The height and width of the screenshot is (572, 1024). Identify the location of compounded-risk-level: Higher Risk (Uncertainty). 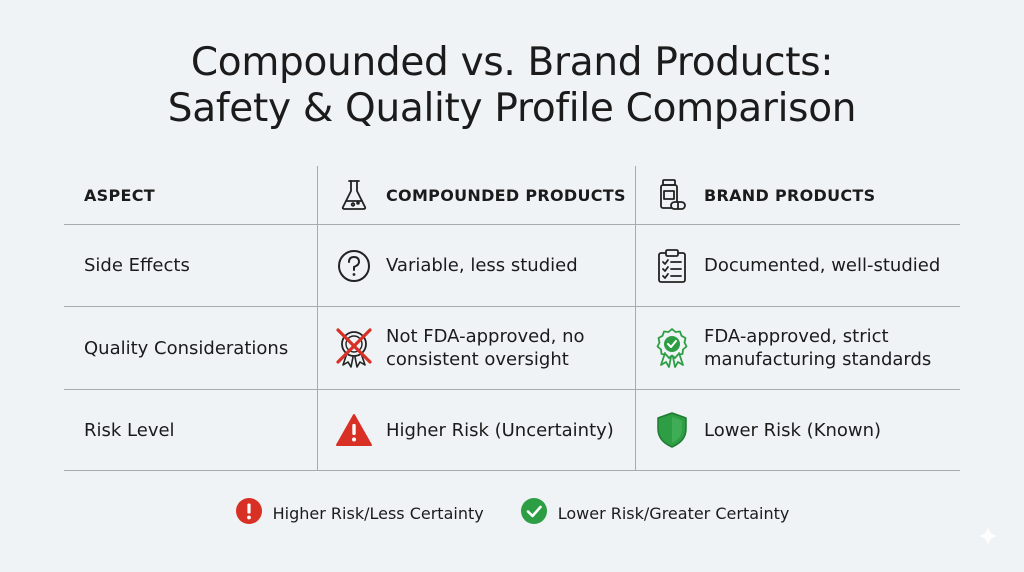
(474, 430).